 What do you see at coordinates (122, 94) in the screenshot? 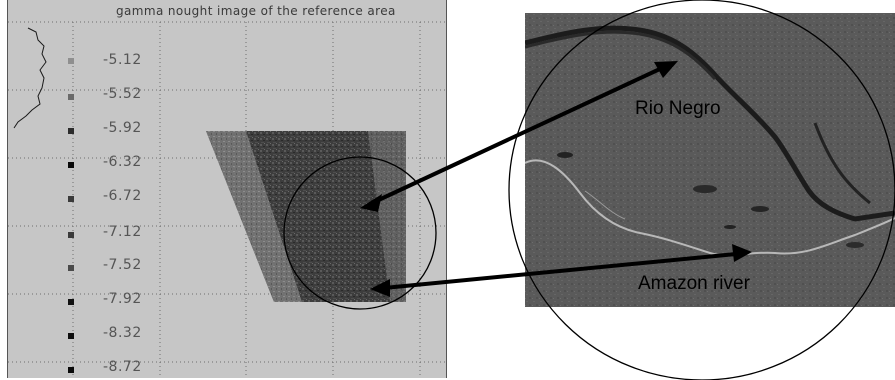
I see `scale-label-1: -5.52` at bounding box center [122, 94].